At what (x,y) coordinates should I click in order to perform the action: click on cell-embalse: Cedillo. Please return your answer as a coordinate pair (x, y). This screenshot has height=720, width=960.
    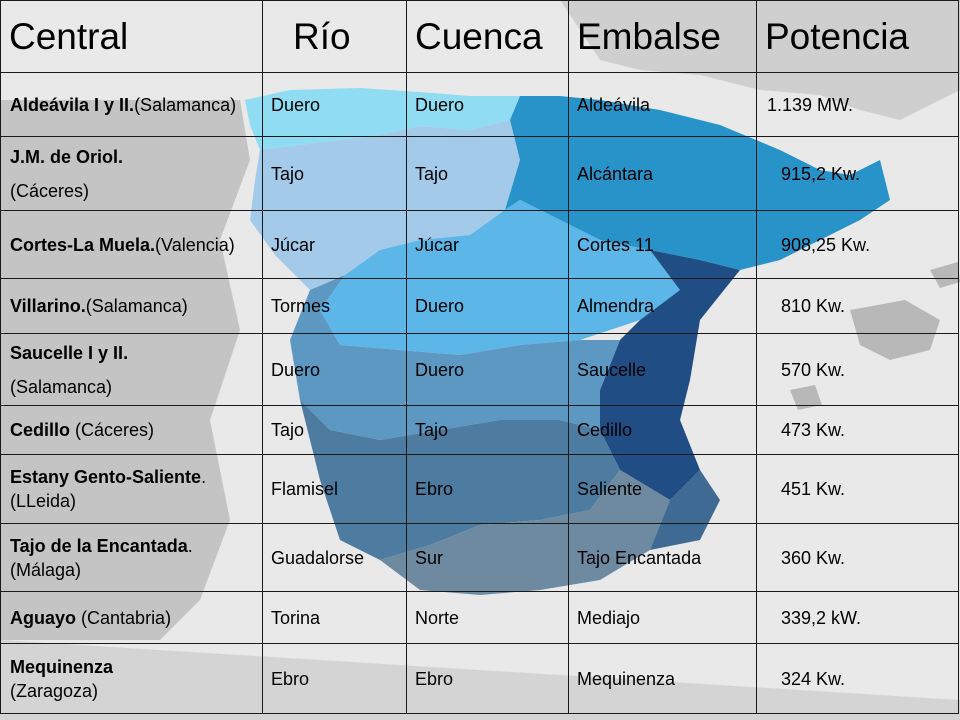
    Looking at the image, I should click on (662, 430).